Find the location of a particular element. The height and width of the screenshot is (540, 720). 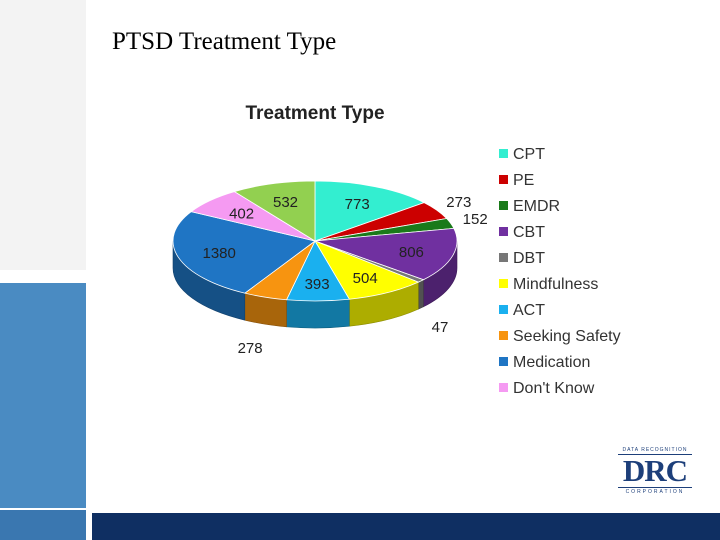

legend-label-cpt: CPT is located at coordinates (529, 154).